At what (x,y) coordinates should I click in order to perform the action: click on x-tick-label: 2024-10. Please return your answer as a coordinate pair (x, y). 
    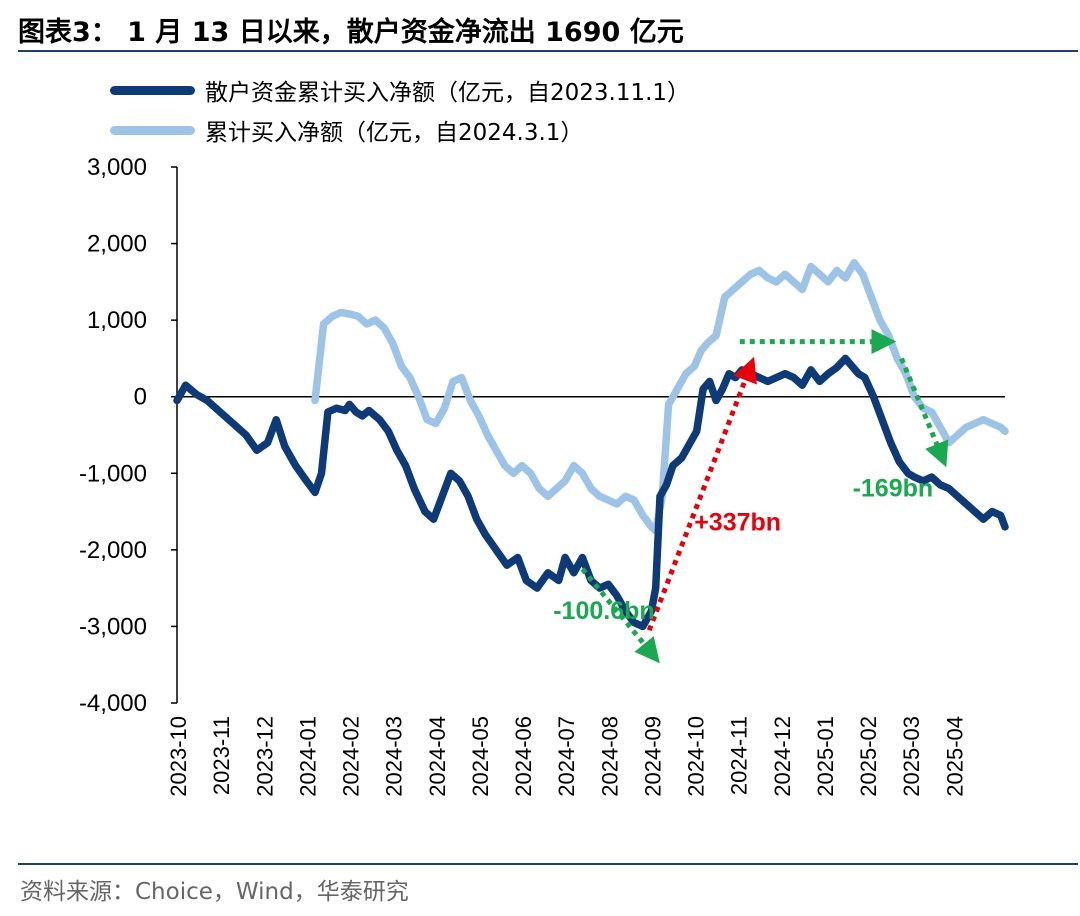
    Looking at the image, I should click on (696, 756).